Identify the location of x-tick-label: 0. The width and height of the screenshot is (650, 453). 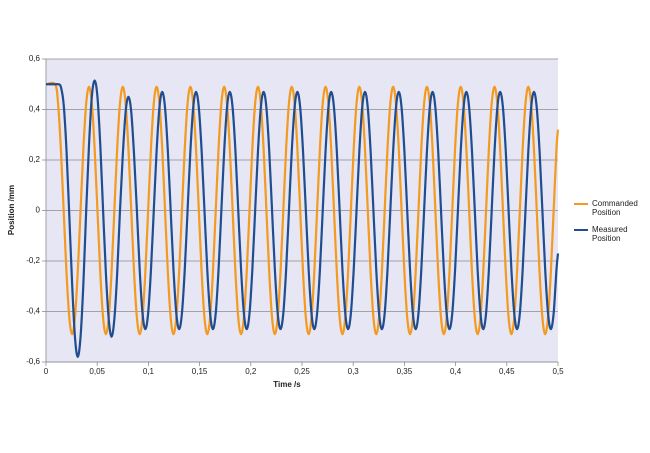
(46, 371).